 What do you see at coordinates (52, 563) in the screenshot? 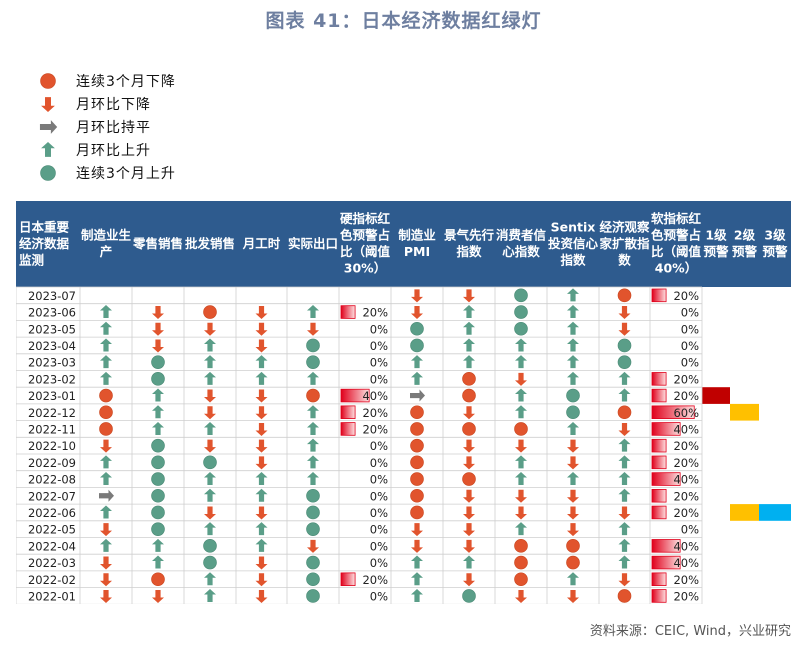
I see `row-date: 2022-03` at bounding box center [52, 563].